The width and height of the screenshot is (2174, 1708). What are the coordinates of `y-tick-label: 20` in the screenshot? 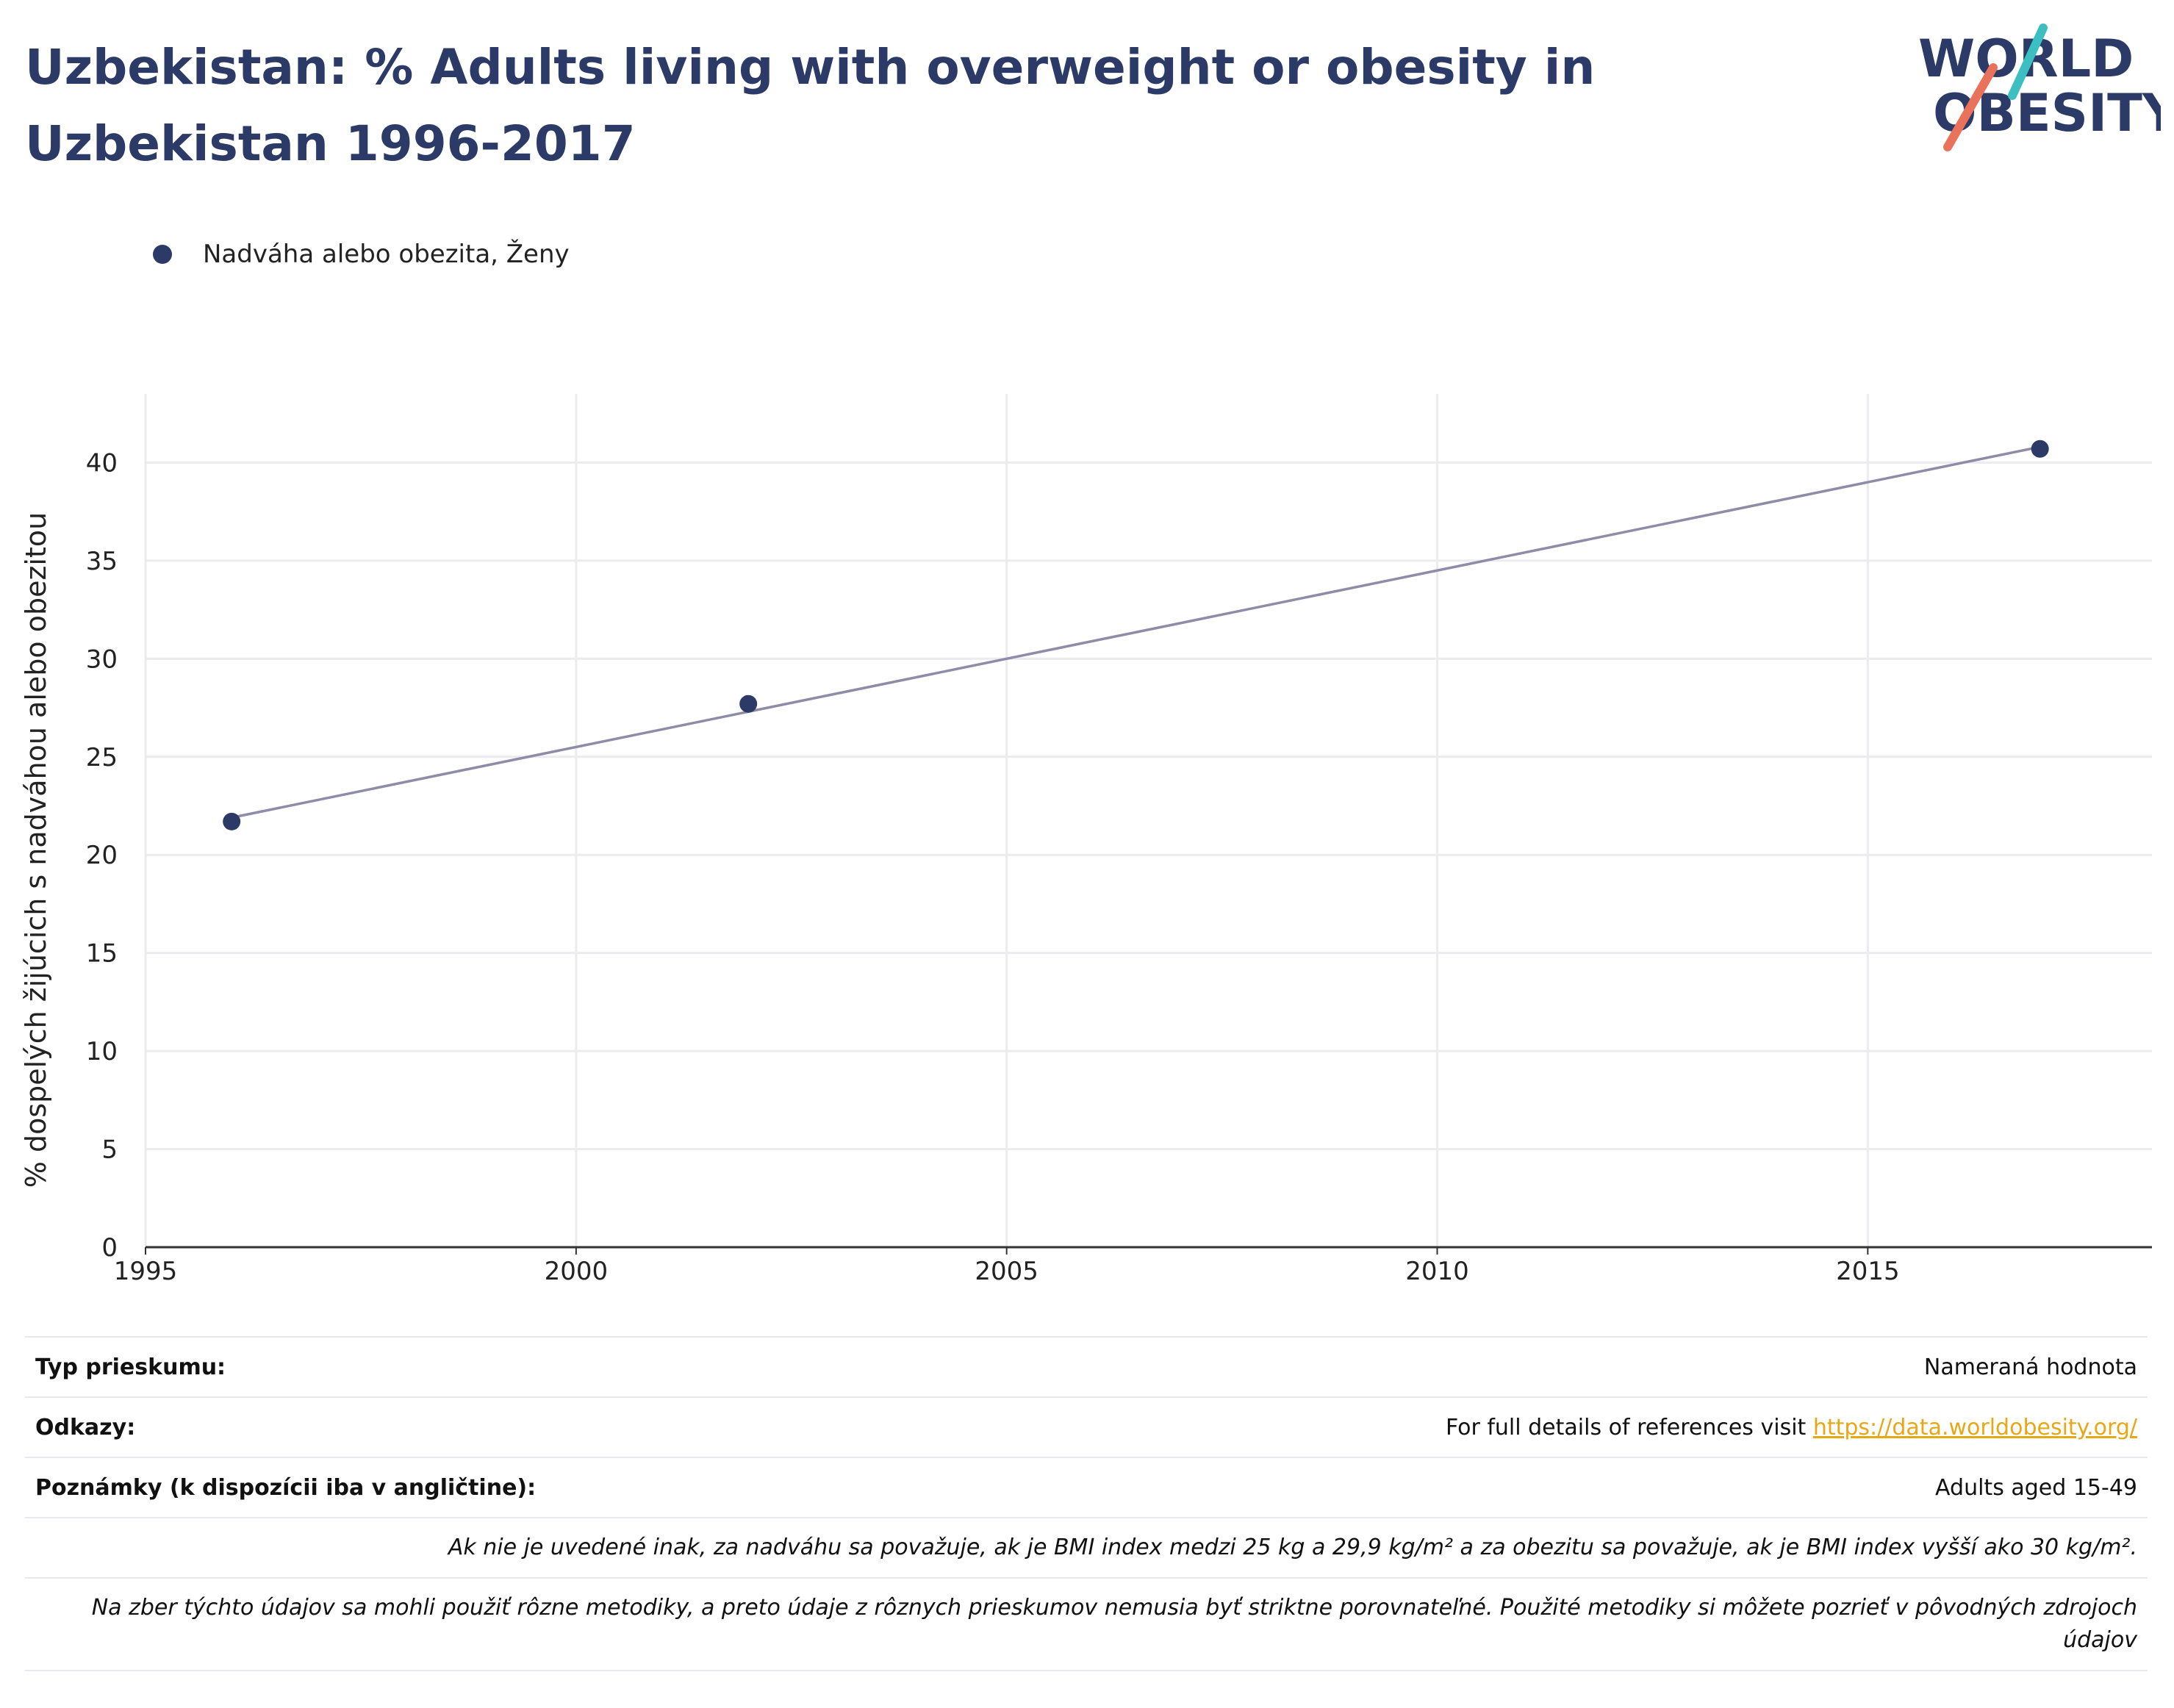 It's located at (102, 855).